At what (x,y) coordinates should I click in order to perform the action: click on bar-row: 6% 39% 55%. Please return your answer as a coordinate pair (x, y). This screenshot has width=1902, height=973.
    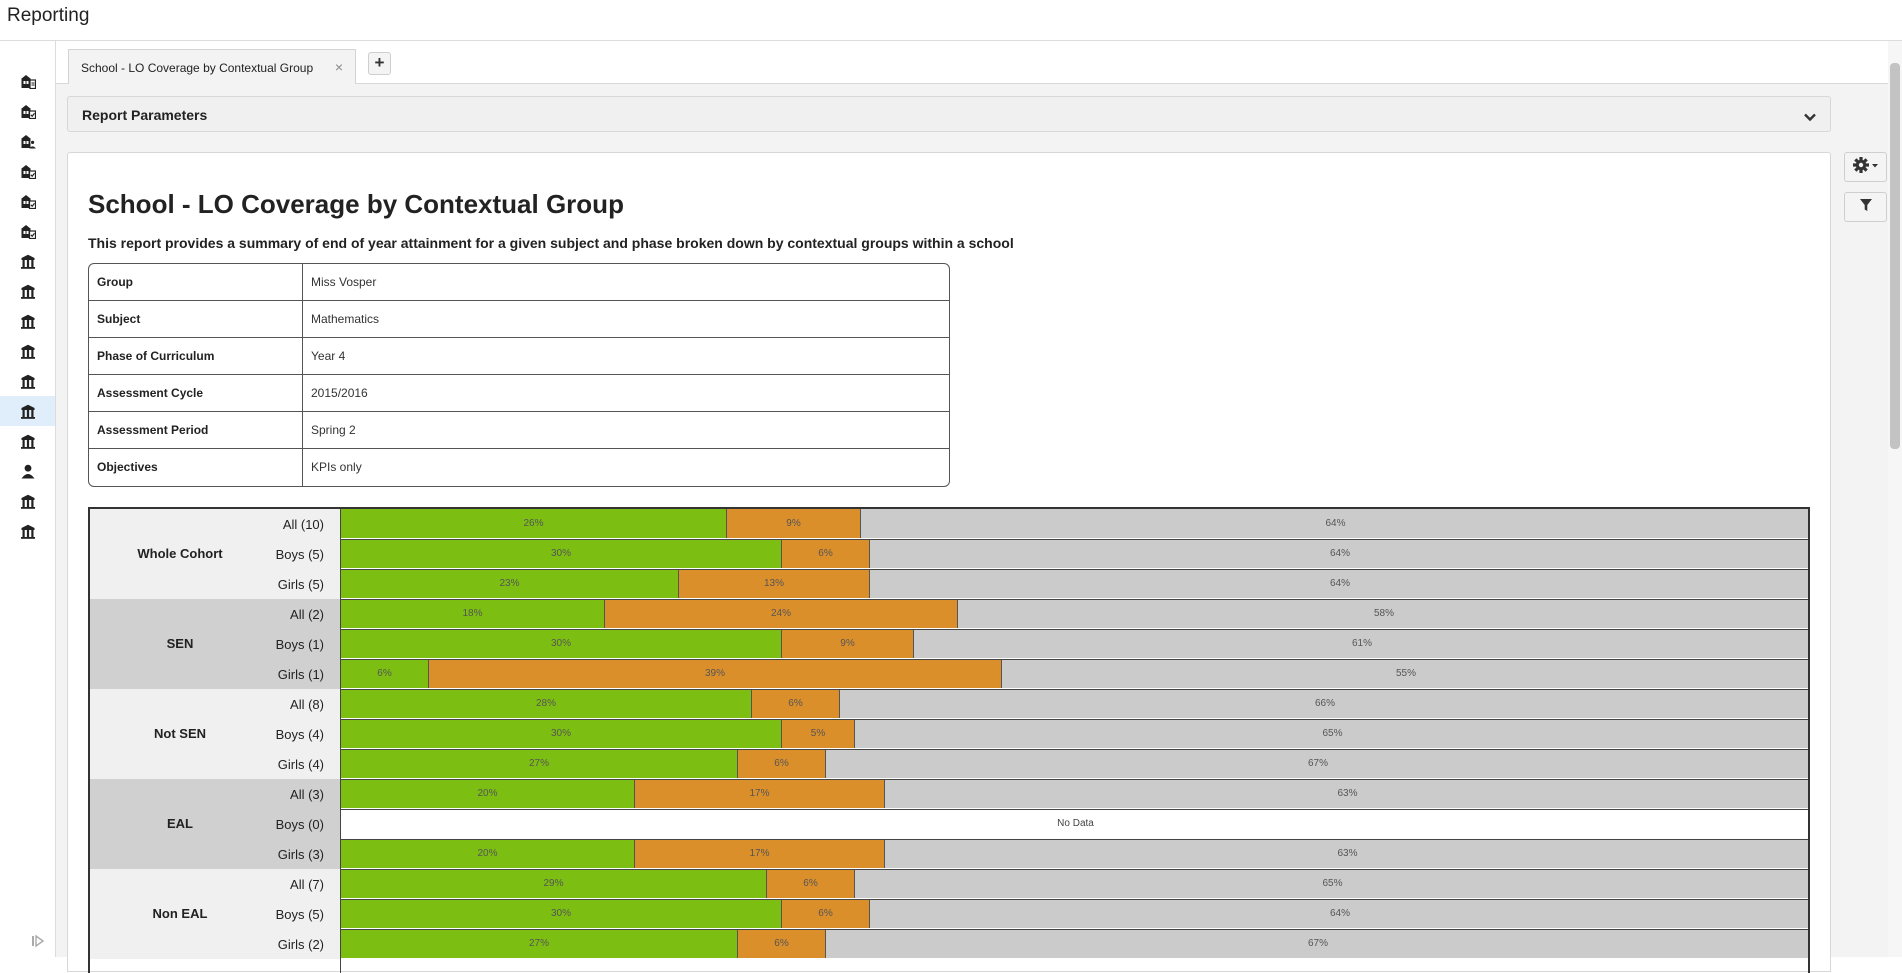
    Looking at the image, I should click on (1074, 673).